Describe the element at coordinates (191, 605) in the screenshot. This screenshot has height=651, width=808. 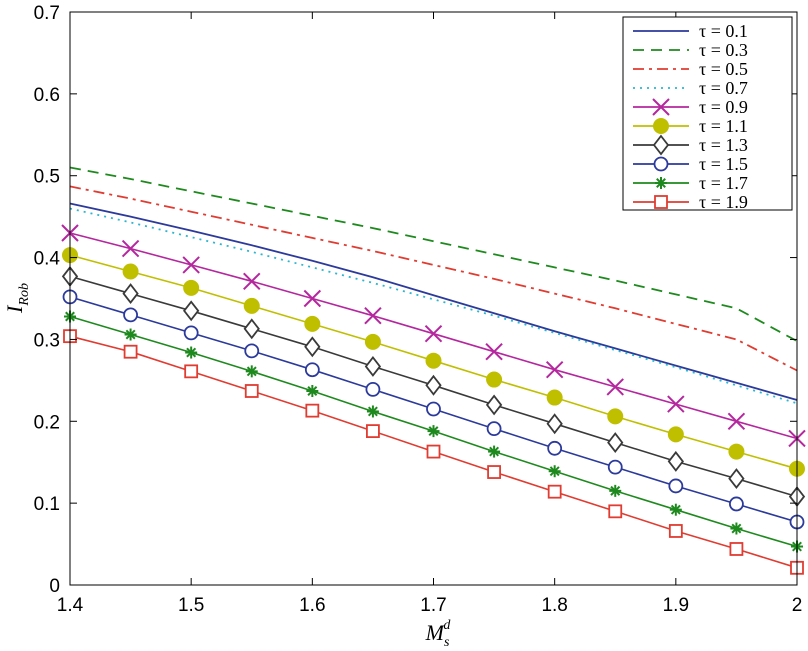
I see `x-tick-label: 1.5` at that location.